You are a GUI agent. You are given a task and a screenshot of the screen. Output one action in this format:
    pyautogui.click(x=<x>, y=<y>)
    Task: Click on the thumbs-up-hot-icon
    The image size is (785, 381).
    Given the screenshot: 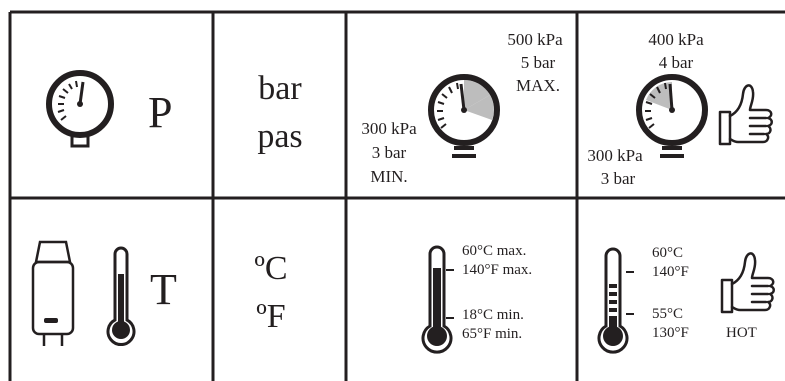 What is the action you would take?
    pyautogui.click(x=747, y=283)
    